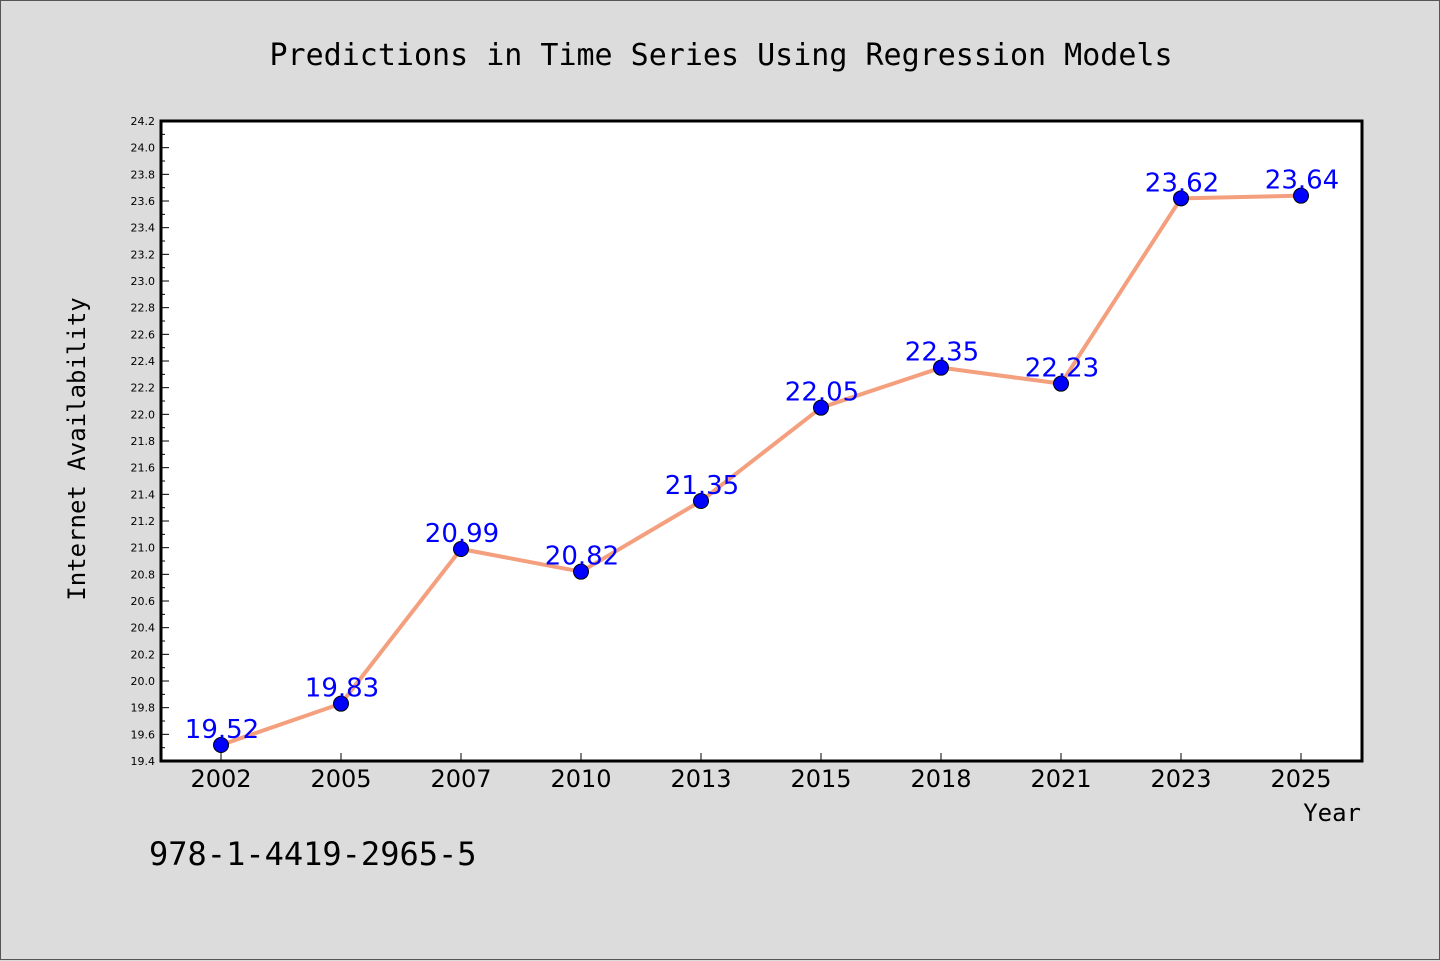  What do you see at coordinates (143, 681) in the screenshot?
I see `y-tick-label: 20.0` at bounding box center [143, 681].